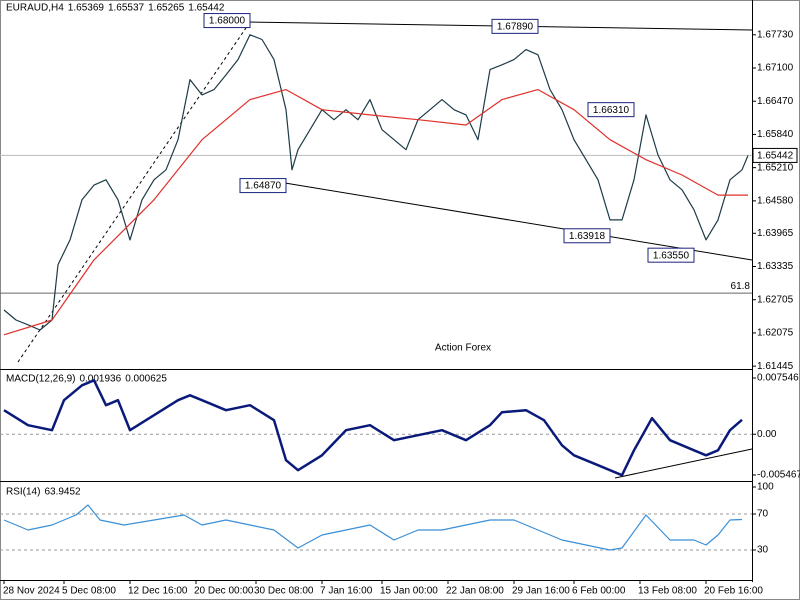 The image size is (800, 600). Describe the element at coordinates (741, 286) in the screenshot. I see `fibo-label: 61.8` at that location.